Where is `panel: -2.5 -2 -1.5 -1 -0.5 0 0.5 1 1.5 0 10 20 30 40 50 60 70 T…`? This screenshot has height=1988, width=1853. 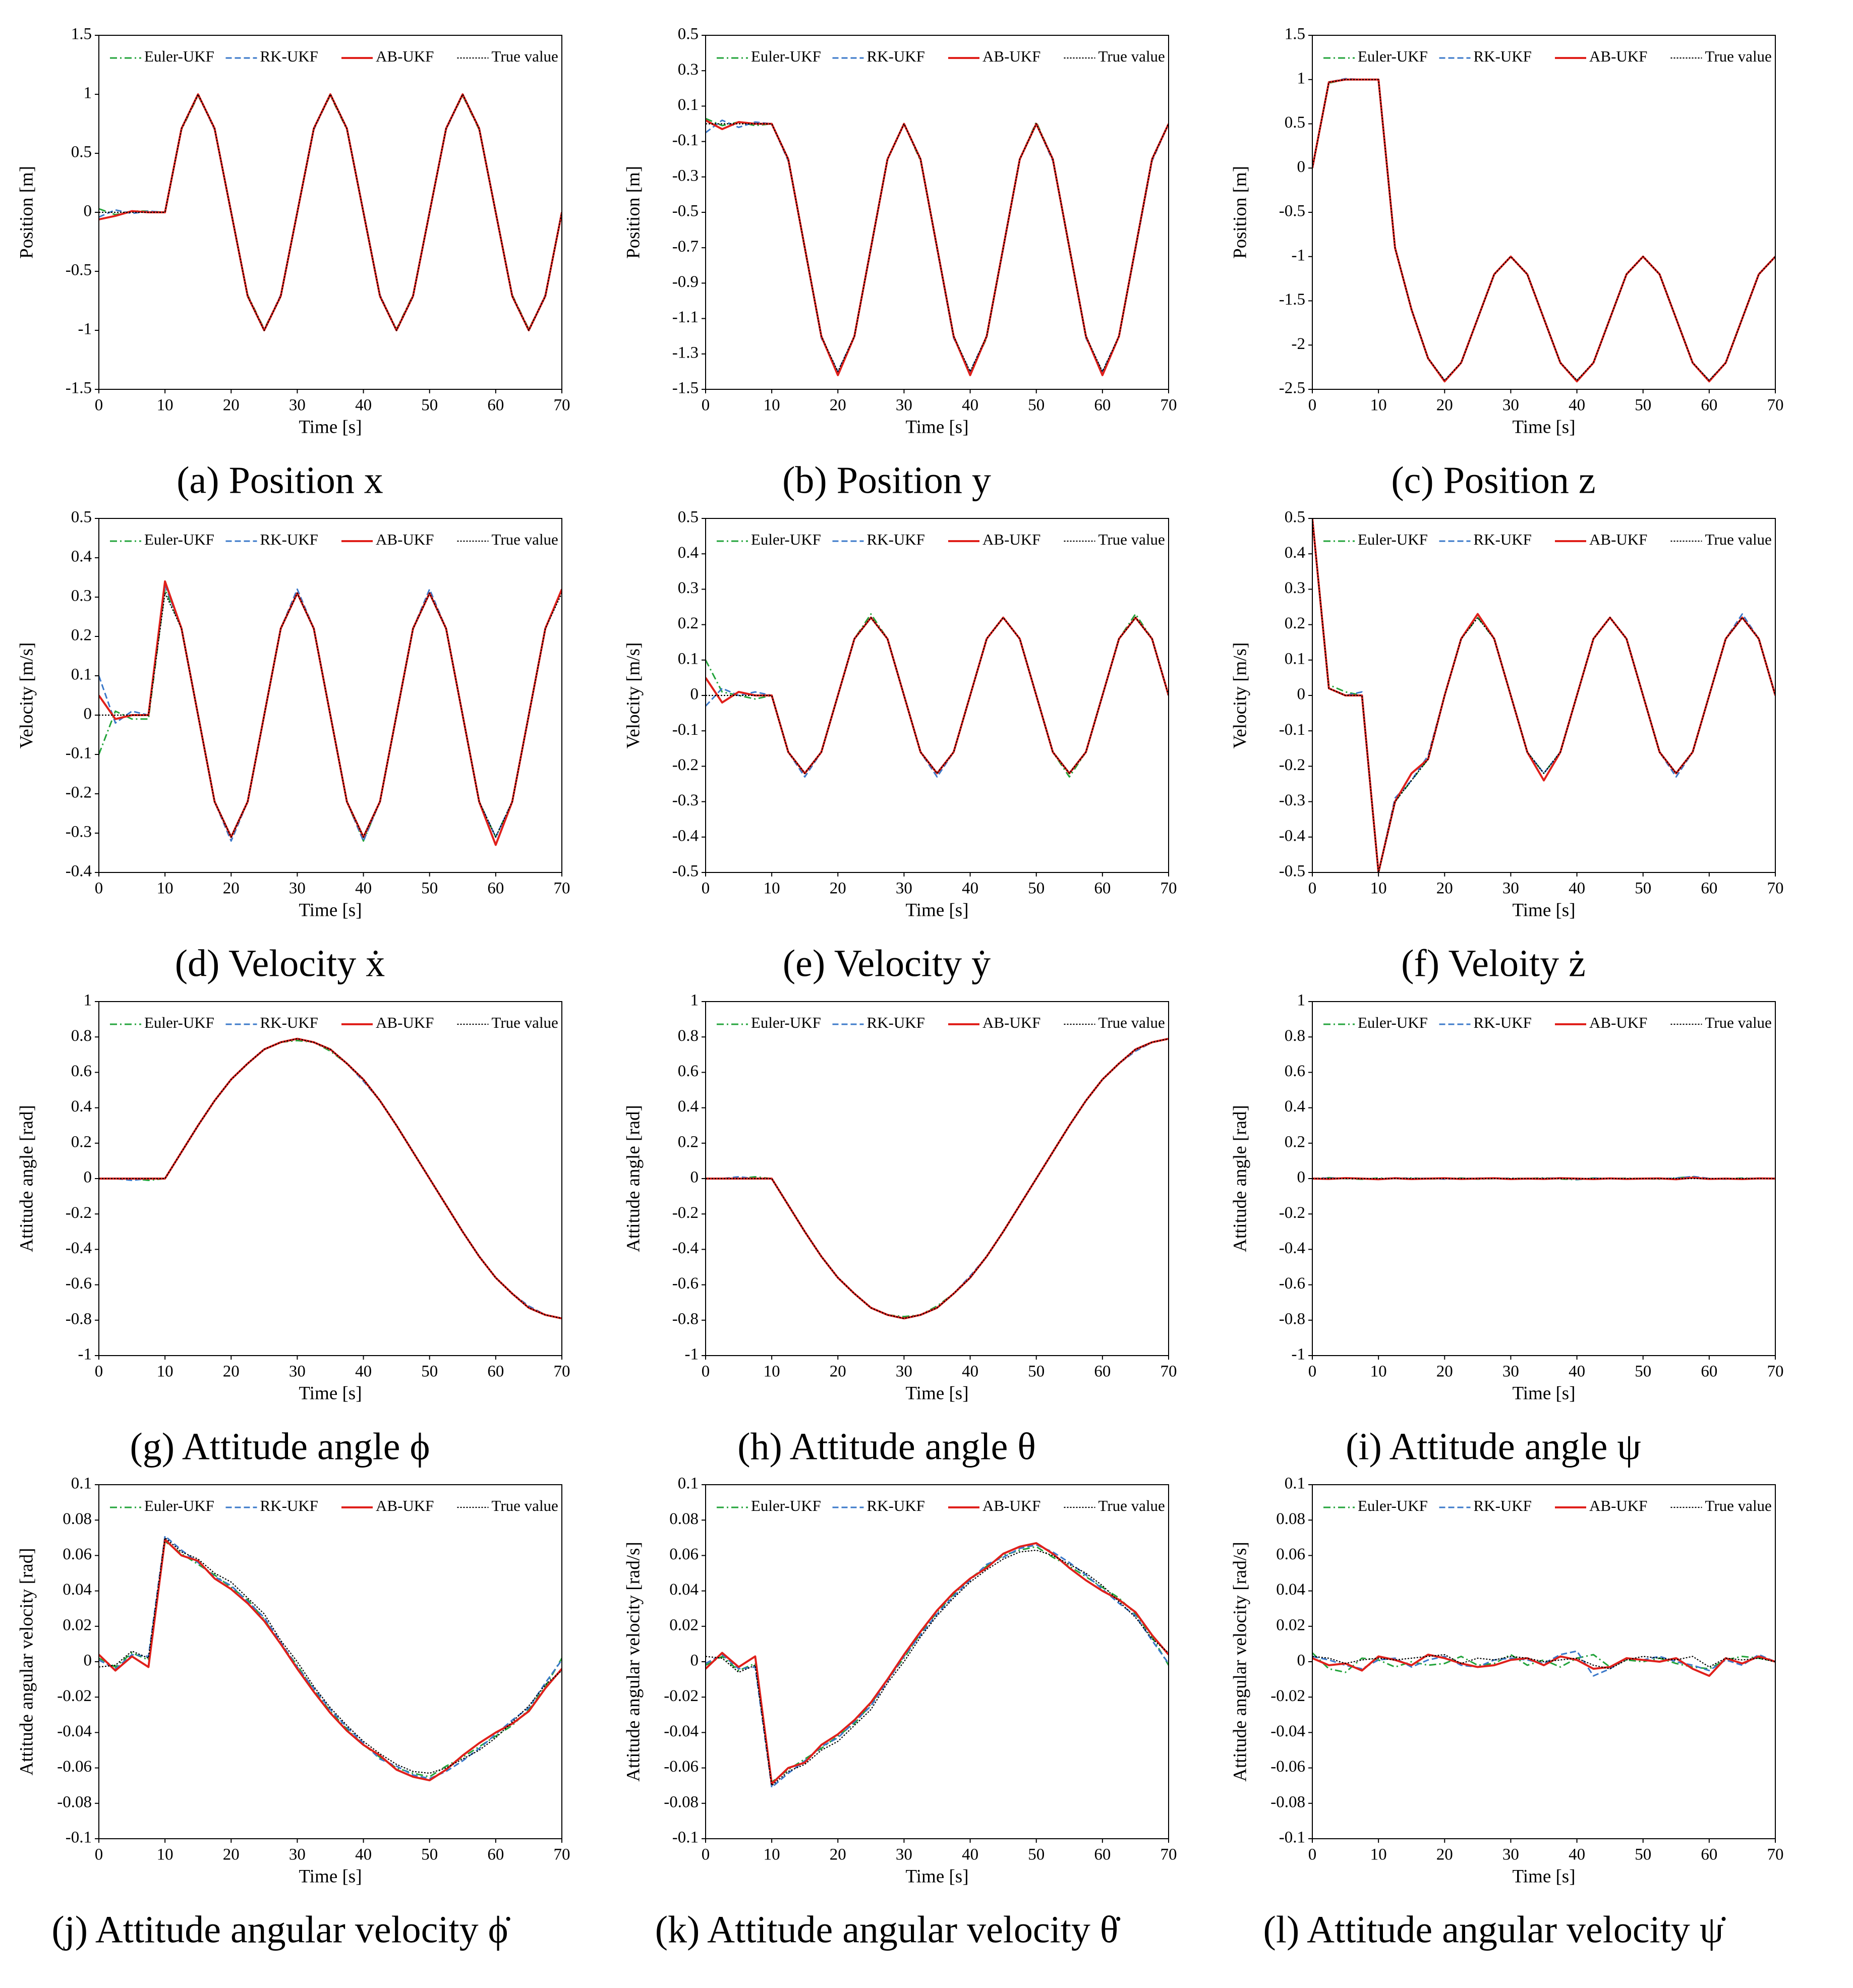
panel: -2.5 -2 -1.5 -1 -0.5 0 0.5 1 1.5 0 10 20 30 40 50 60 70 T… is located at coordinates (1506, 263).